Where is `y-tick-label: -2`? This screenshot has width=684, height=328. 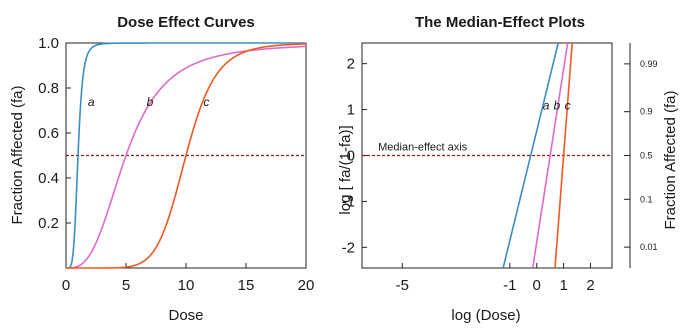
y-tick-label: -2 is located at coordinates (348, 247).